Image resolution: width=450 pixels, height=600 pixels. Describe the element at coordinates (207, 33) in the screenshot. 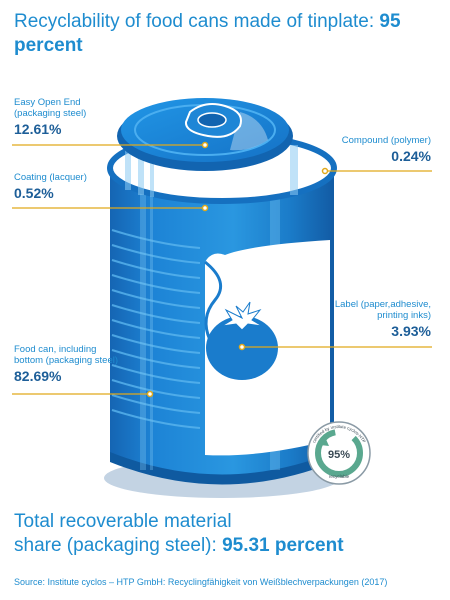

I see `title-value: 95 percent` at that location.